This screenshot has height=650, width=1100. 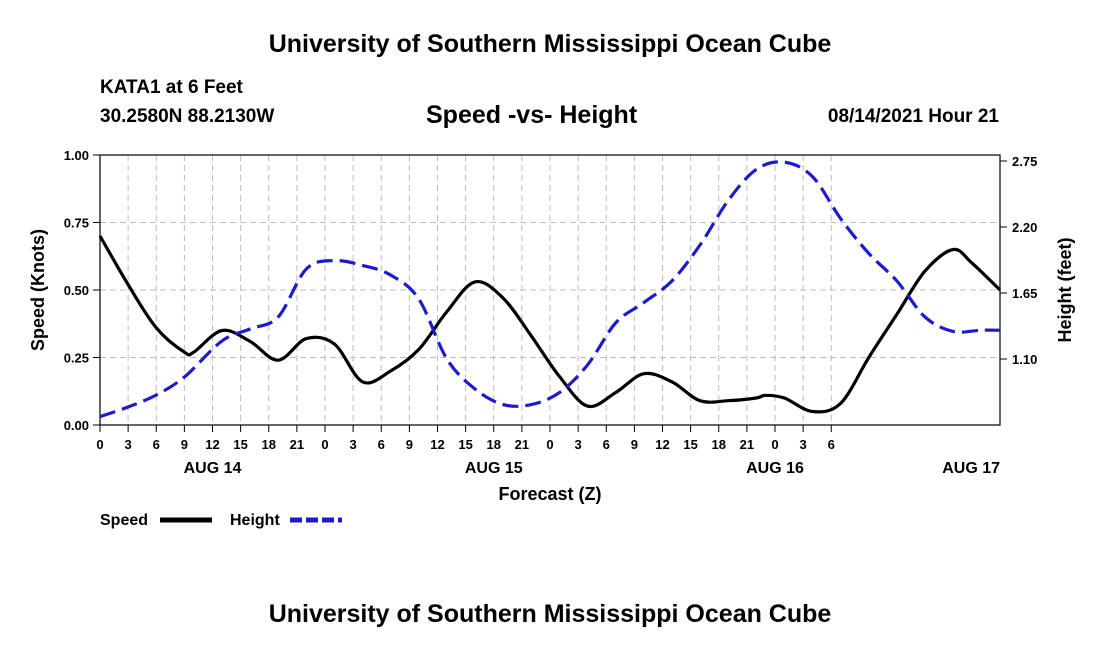 What do you see at coordinates (549, 494) in the screenshot?
I see `x-axis-title: Forecast (Z)` at bounding box center [549, 494].